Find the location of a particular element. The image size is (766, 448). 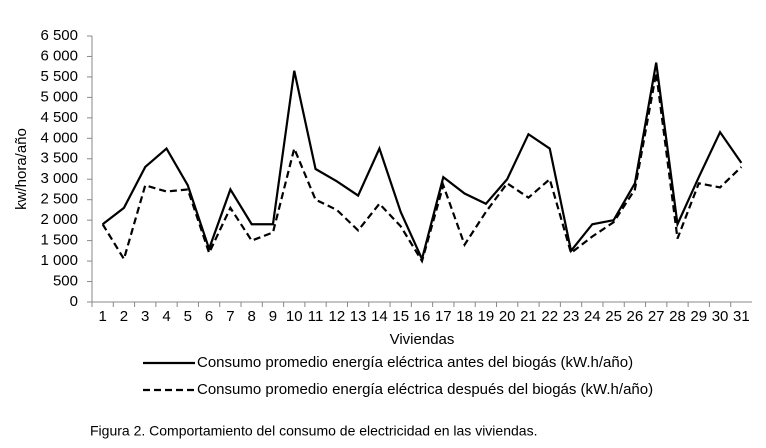

x-tick-label: 25 is located at coordinates (613, 316).